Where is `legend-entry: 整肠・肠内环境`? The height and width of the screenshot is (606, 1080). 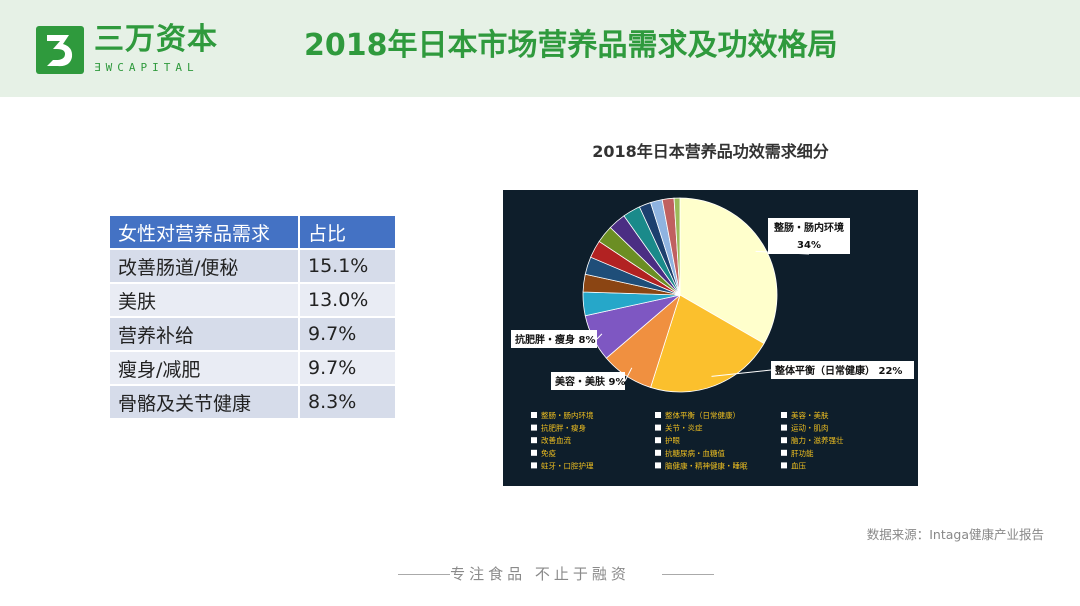 legend-entry: 整肠・肠内环境 is located at coordinates (567, 415).